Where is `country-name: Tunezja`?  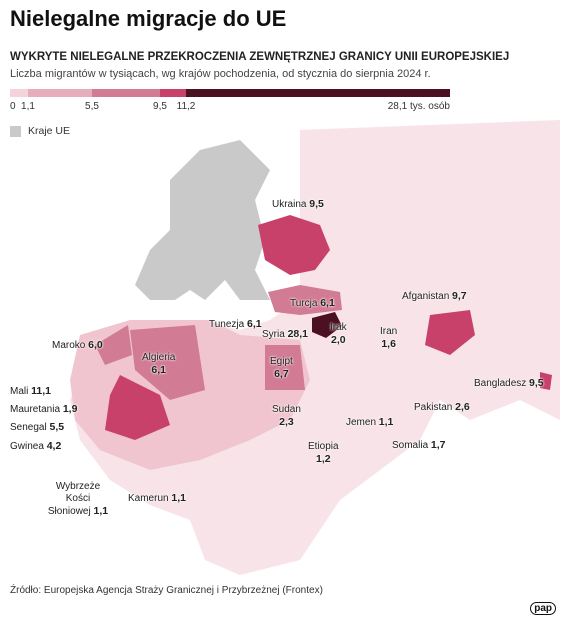
country-name: Tunezja is located at coordinates (227, 324).